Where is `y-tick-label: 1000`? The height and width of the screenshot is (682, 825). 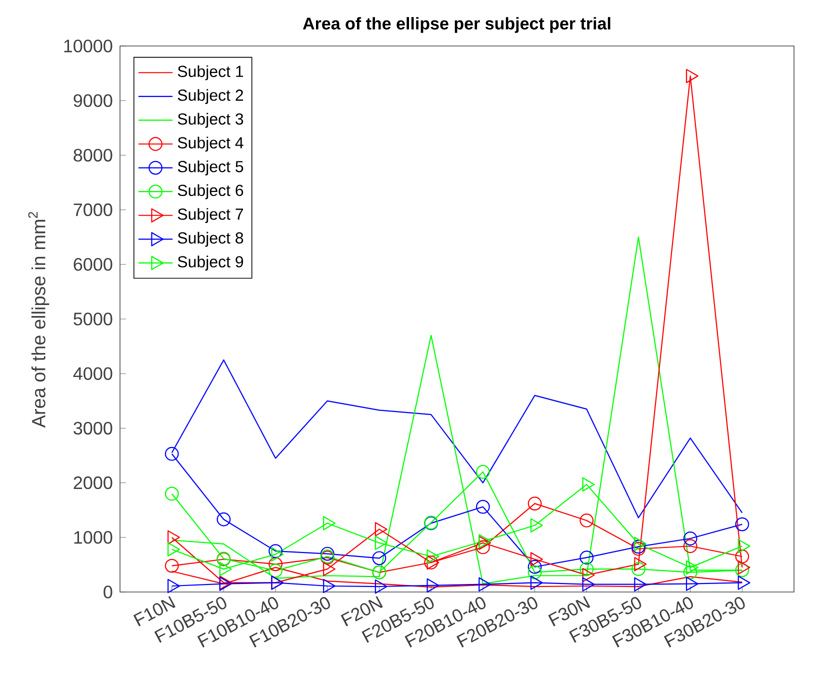
y-tick-label: 1000 is located at coordinates (93, 537).